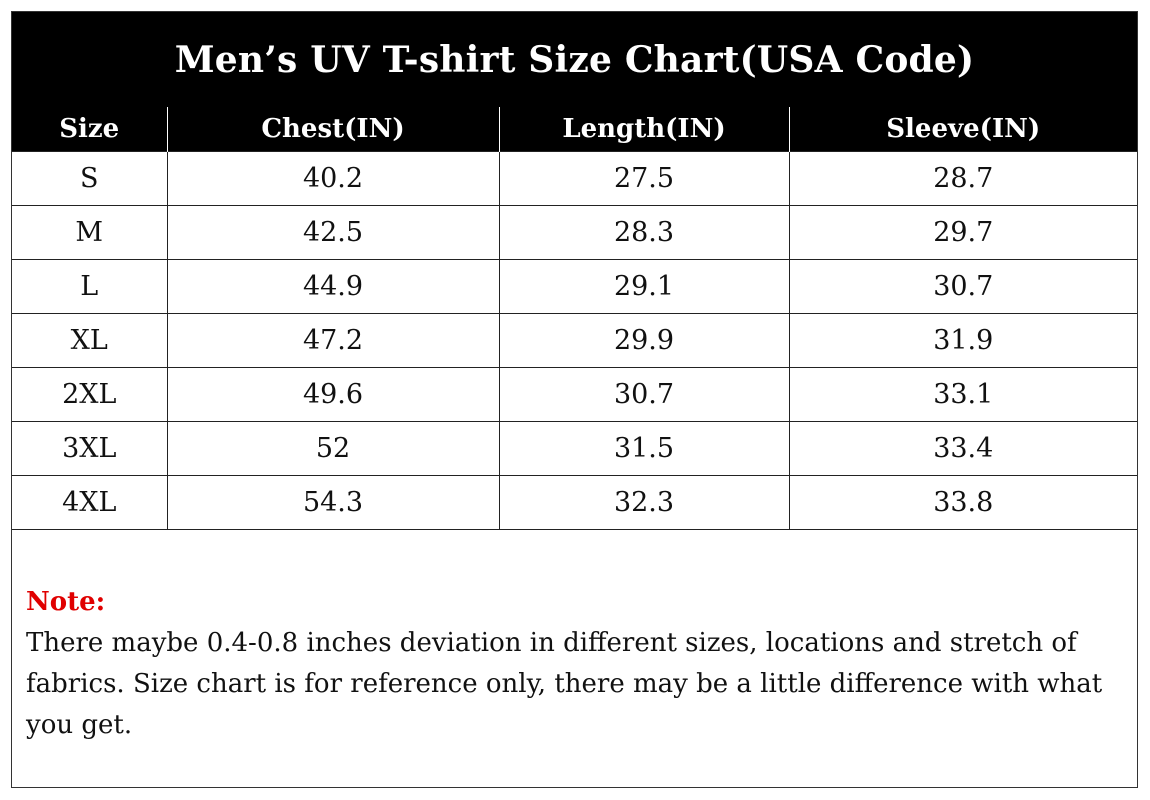 Image resolution: width=1150 pixels, height=800 pixels. Describe the element at coordinates (90, 448) in the screenshot. I see `cell-size: 3XL` at that location.